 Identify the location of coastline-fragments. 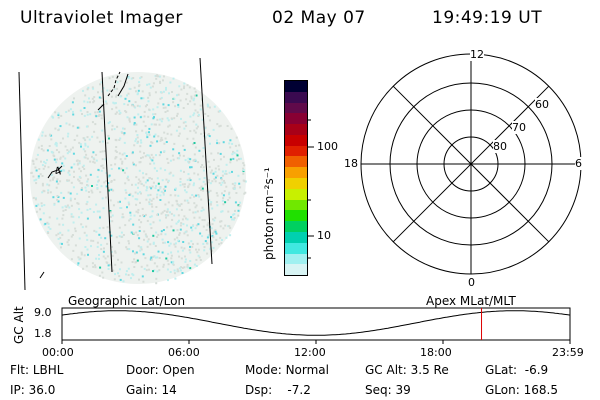
(84, 175).